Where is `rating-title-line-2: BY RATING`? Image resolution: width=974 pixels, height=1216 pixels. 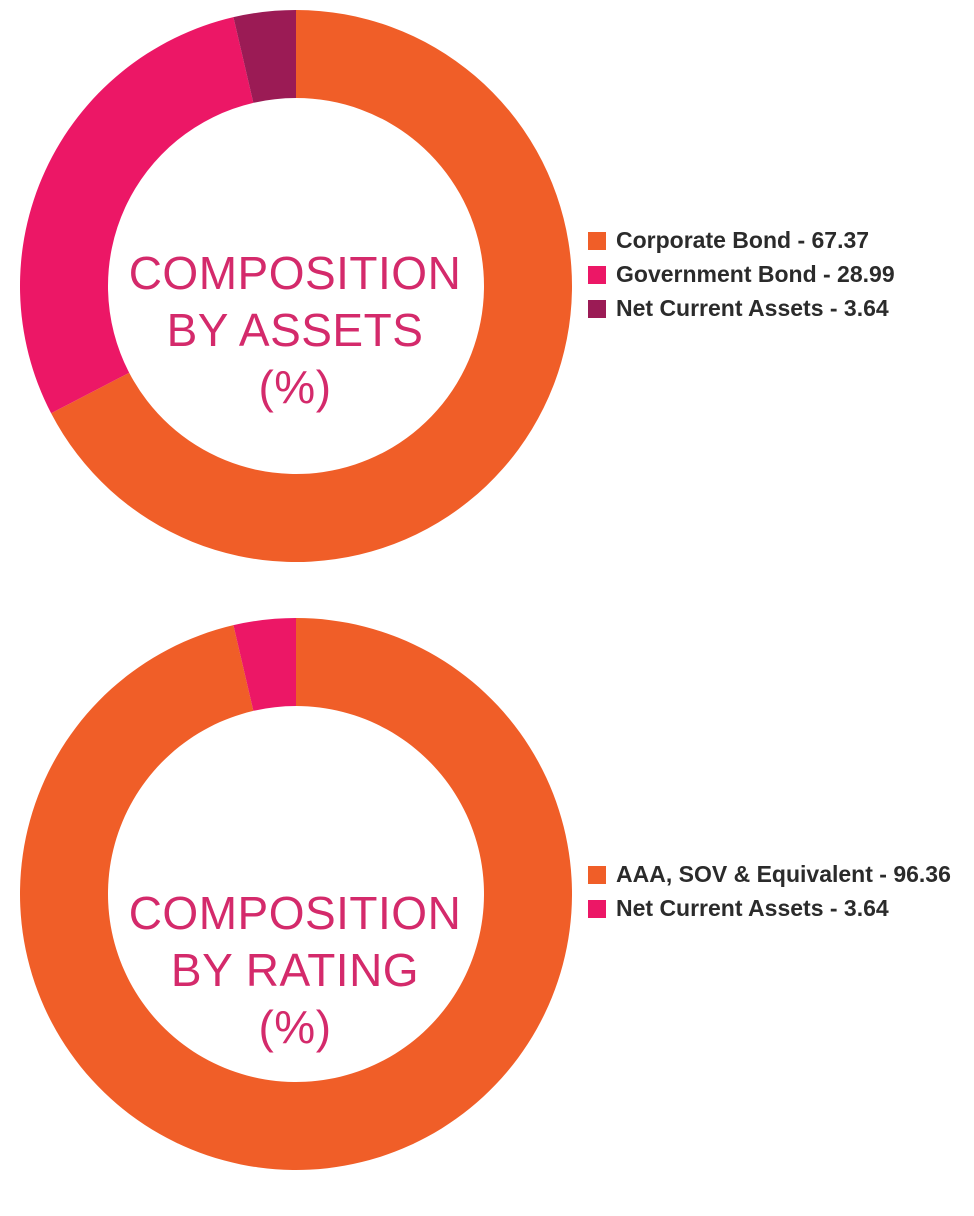 rating-title-line-2: BY RATING is located at coordinates (295, 970).